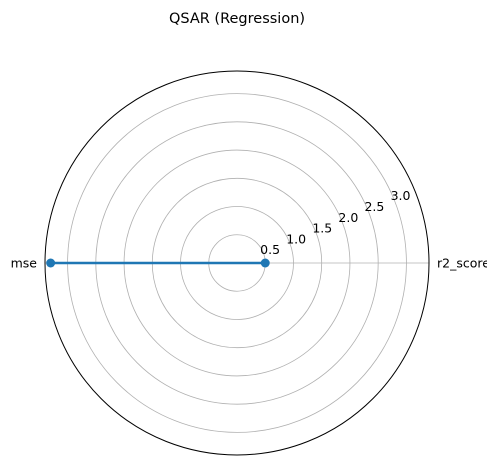 The image size is (487, 465). I want to click on radial-tick-label: 2.0, so click(348, 217).